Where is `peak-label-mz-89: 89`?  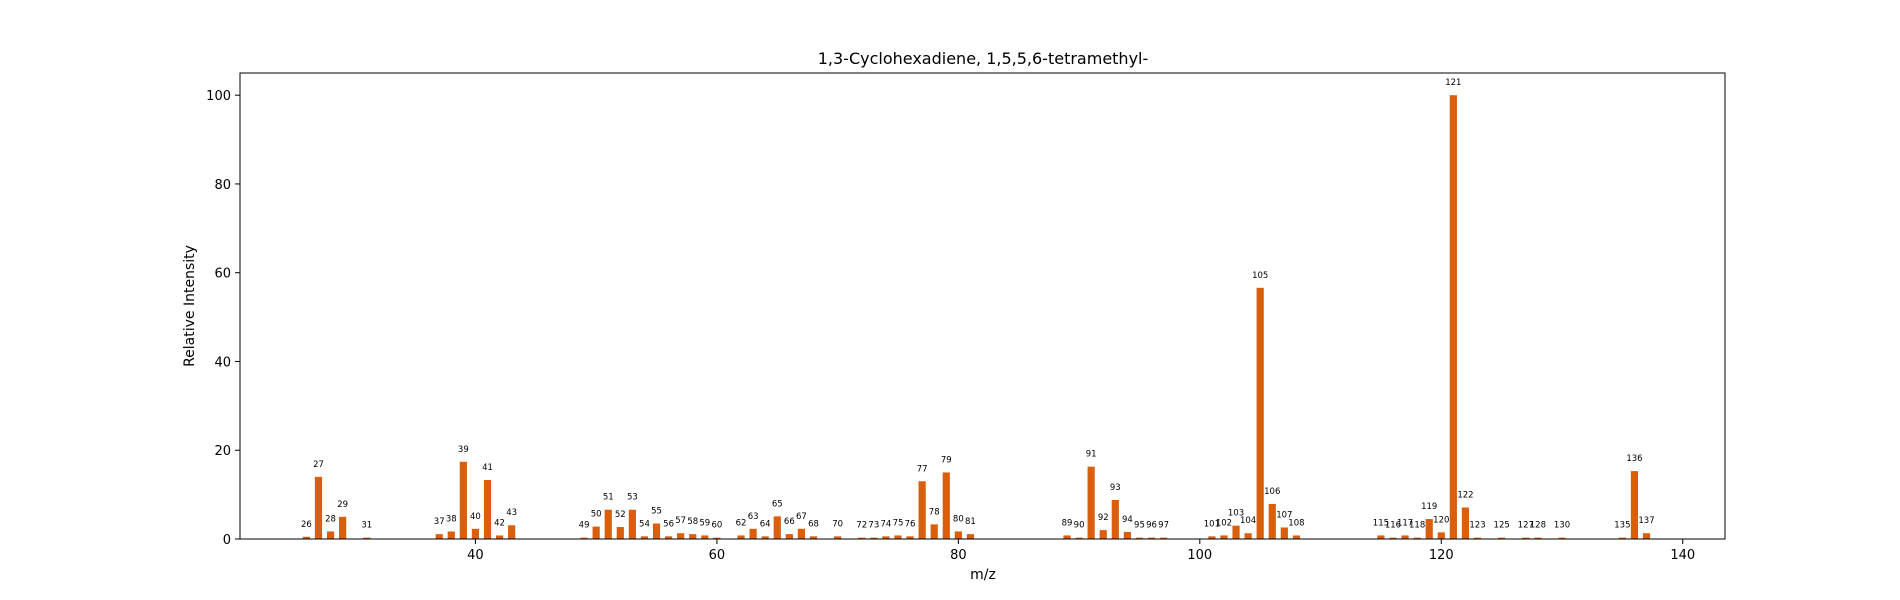
peak-label-mz-89: 89 is located at coordinates (1067, 523).